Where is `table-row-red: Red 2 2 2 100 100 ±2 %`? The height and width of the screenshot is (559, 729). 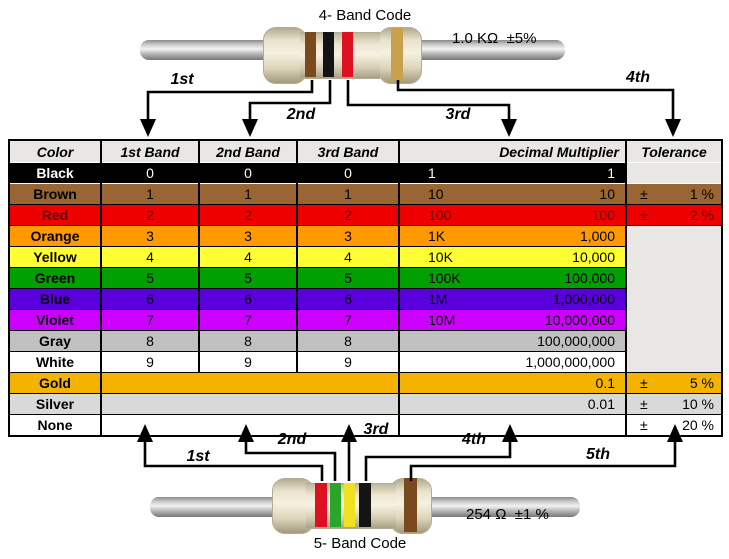 table-row-red: Red 2 2 2 100 100 ±2 % is located at coordinates (365, 215).